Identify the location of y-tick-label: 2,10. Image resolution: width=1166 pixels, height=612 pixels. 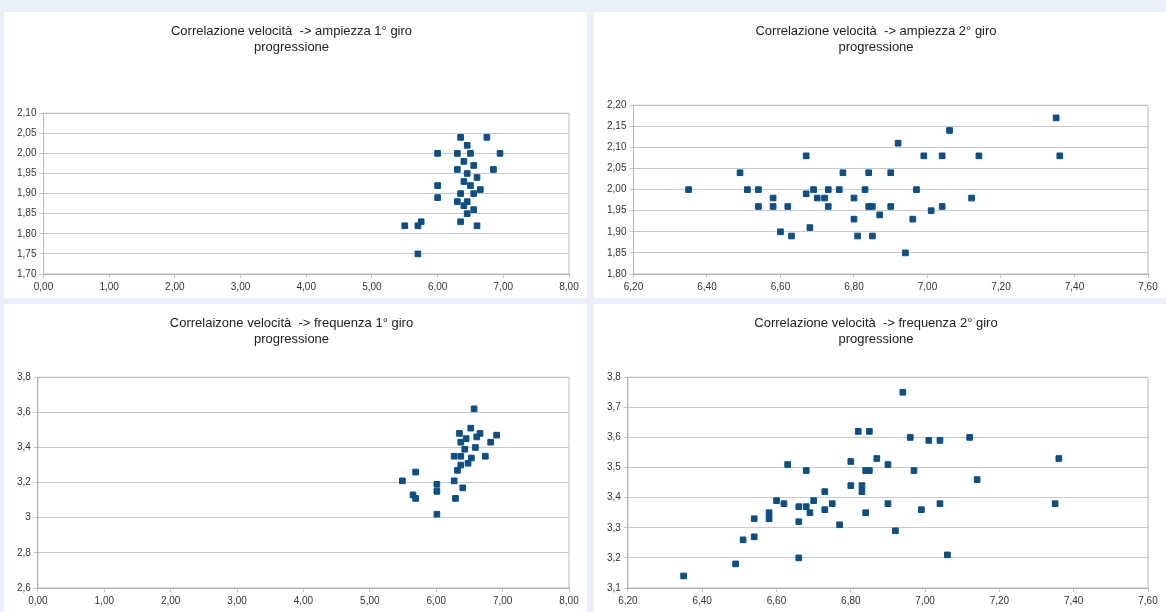
(26, 112).